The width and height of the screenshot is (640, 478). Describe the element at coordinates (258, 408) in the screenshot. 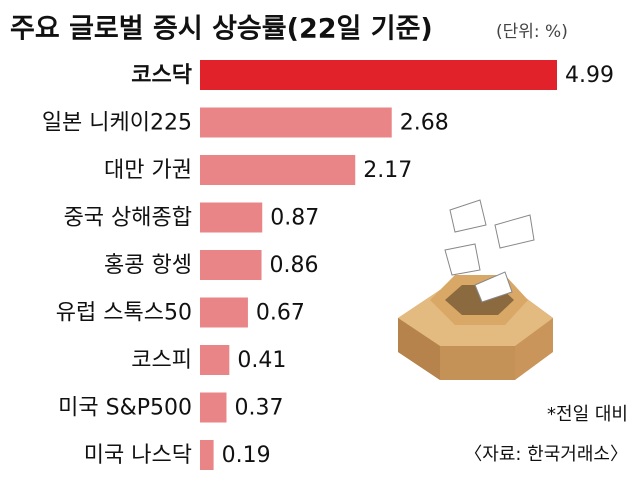

I see `value-label: 0.37` at that location.